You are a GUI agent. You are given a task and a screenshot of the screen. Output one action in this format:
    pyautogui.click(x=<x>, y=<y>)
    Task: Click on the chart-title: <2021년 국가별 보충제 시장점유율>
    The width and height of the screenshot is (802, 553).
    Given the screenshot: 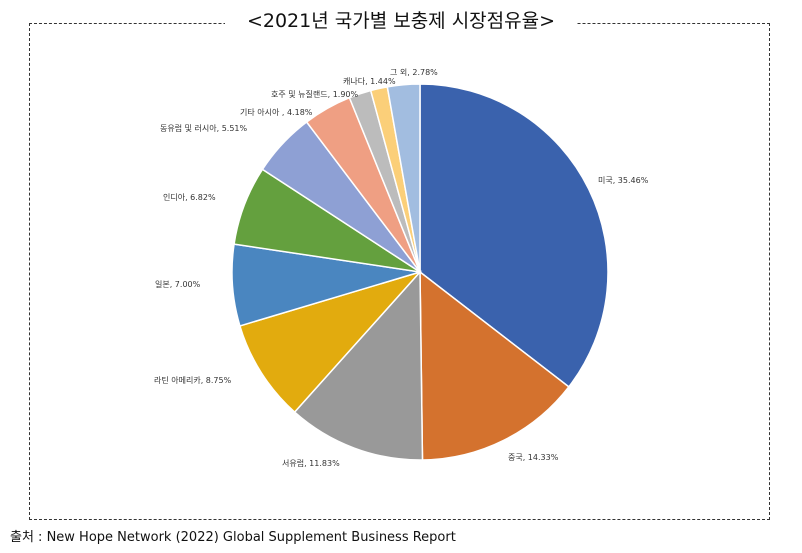 What is the action you would take?
    pyautogui.click(x=401, y=21)
    